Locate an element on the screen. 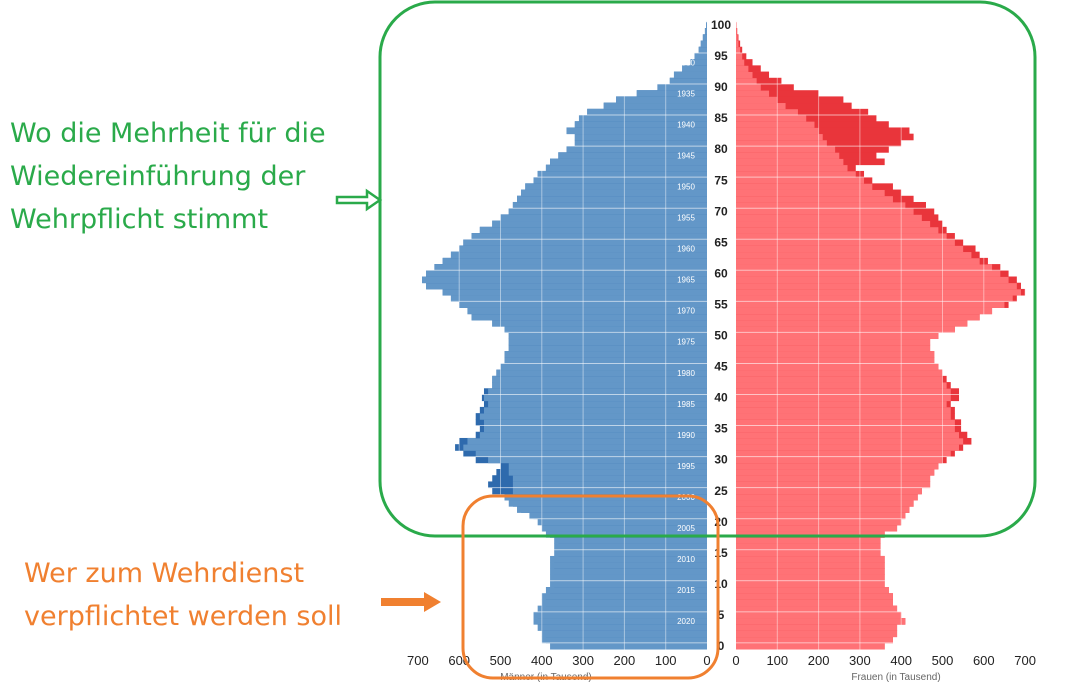  x-tick-label: 200 is located at coordinates (819, 660).